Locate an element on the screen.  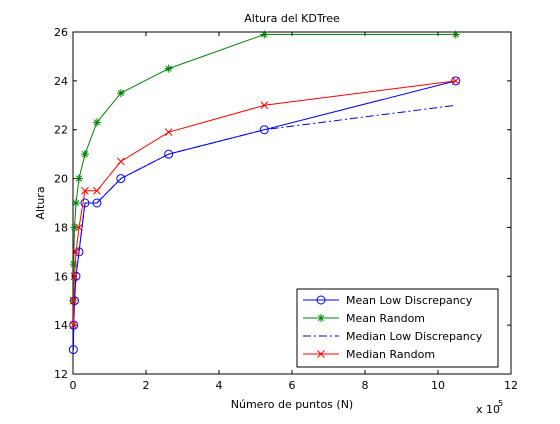
x-tick-label: 0 is located at coordinates (73, 385).